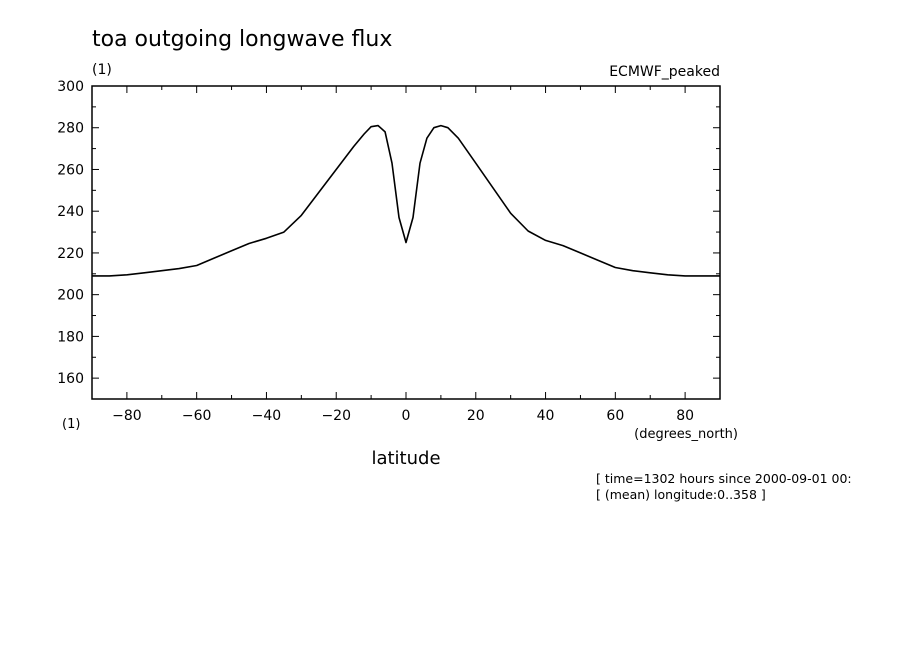  Describe the element at coordinates (685, 416) in the screenshot. I see `x-tick-label: 80` at that location.